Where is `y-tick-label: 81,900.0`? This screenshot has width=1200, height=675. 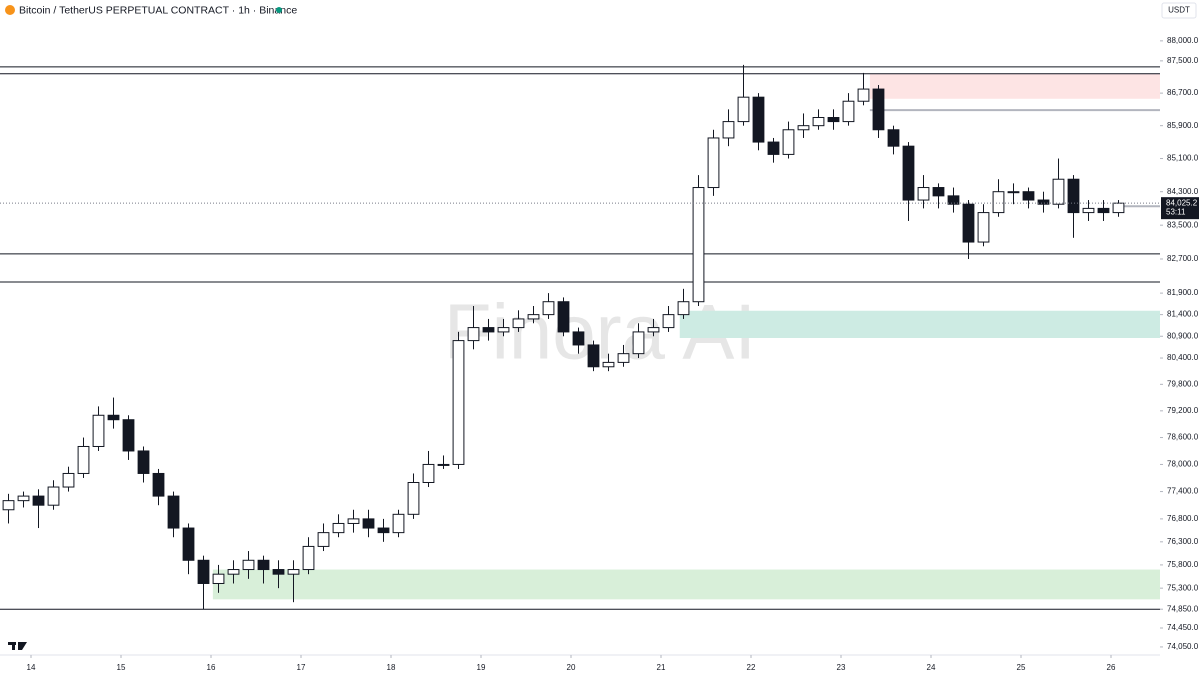
y-tick-label: 81,900.0 is located at coordinates (1183, 292).